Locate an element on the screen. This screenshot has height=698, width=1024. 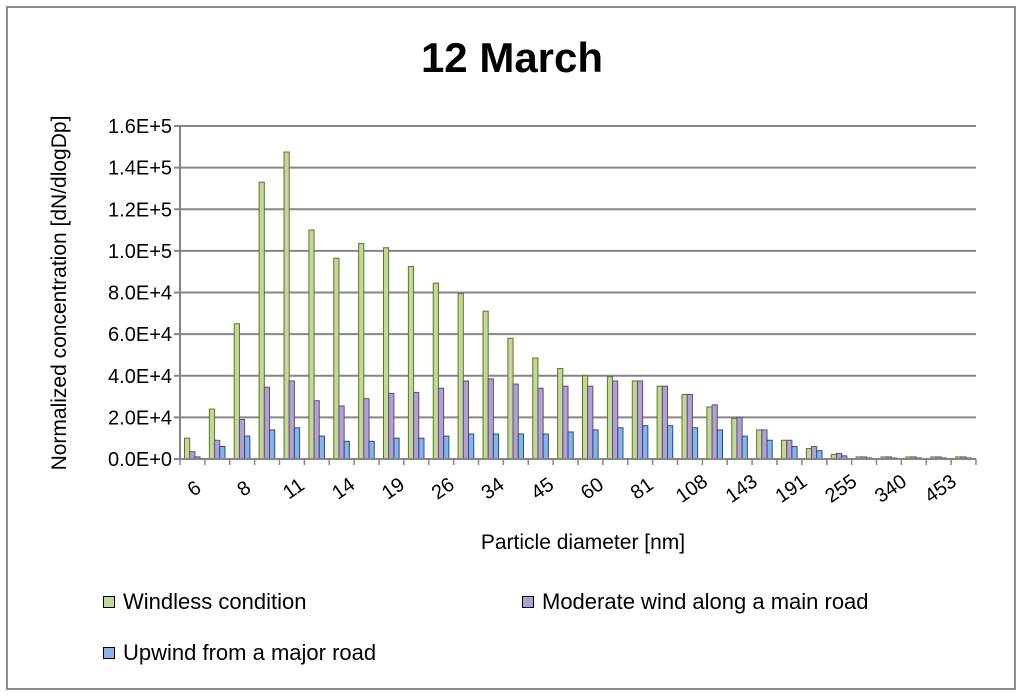
legend-swatch-upwind is located at coordinates (109, 653).